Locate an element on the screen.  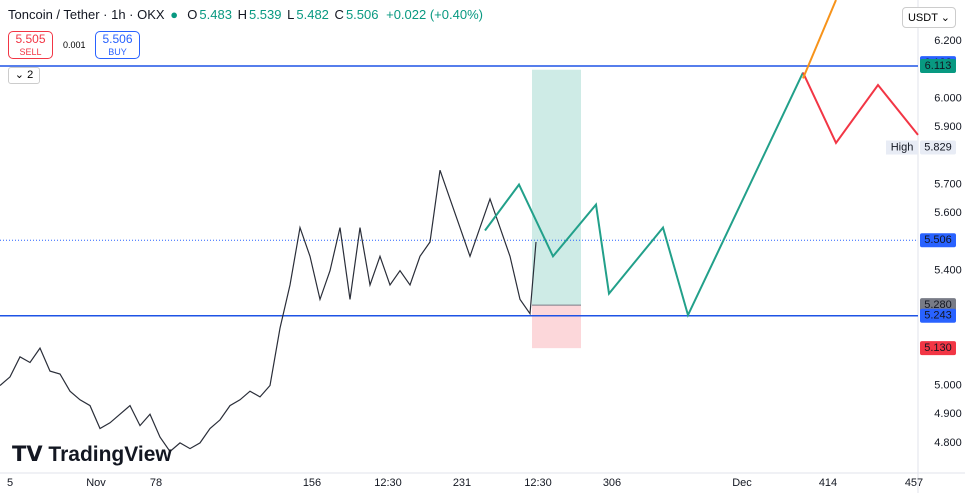
badge-note-bg is located at coordinates (902, 147).